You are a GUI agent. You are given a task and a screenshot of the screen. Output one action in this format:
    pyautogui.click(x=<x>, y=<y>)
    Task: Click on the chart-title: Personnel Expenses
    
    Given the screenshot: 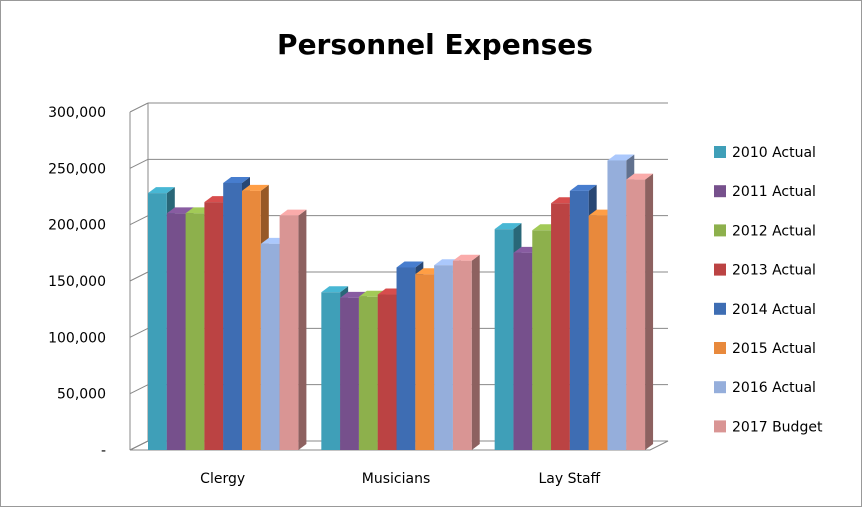 What is the action you would take?
    pyautogui.click(x=435, y=44)
    